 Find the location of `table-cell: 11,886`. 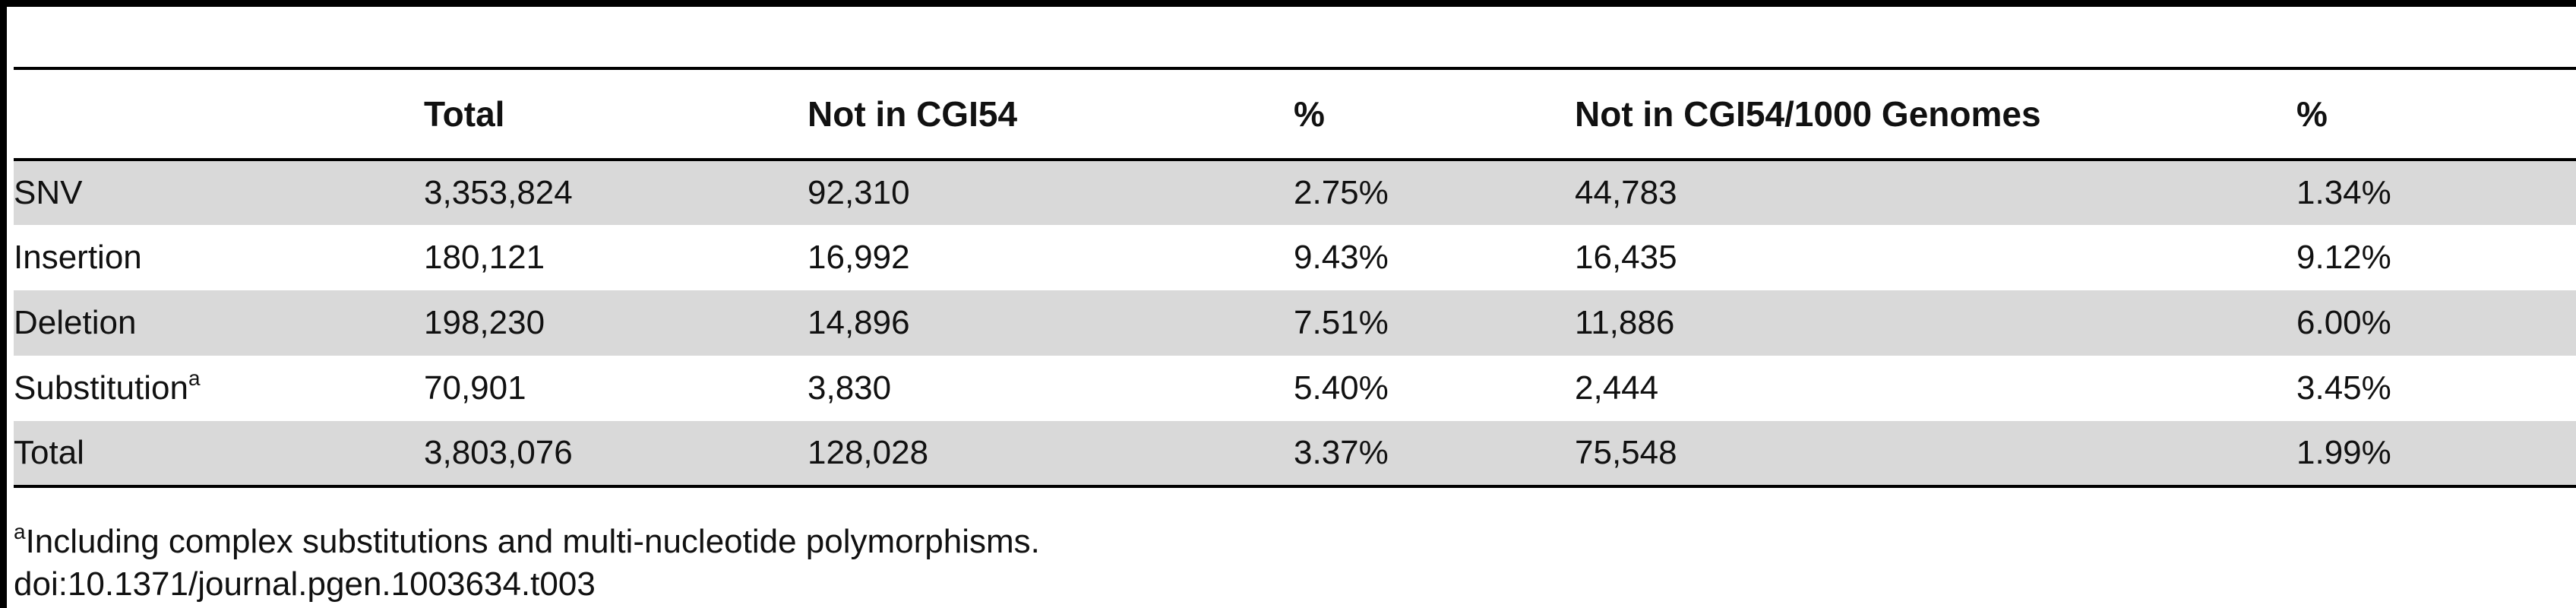

table-cell: 11,886 is located at coordinates (1625, 322).